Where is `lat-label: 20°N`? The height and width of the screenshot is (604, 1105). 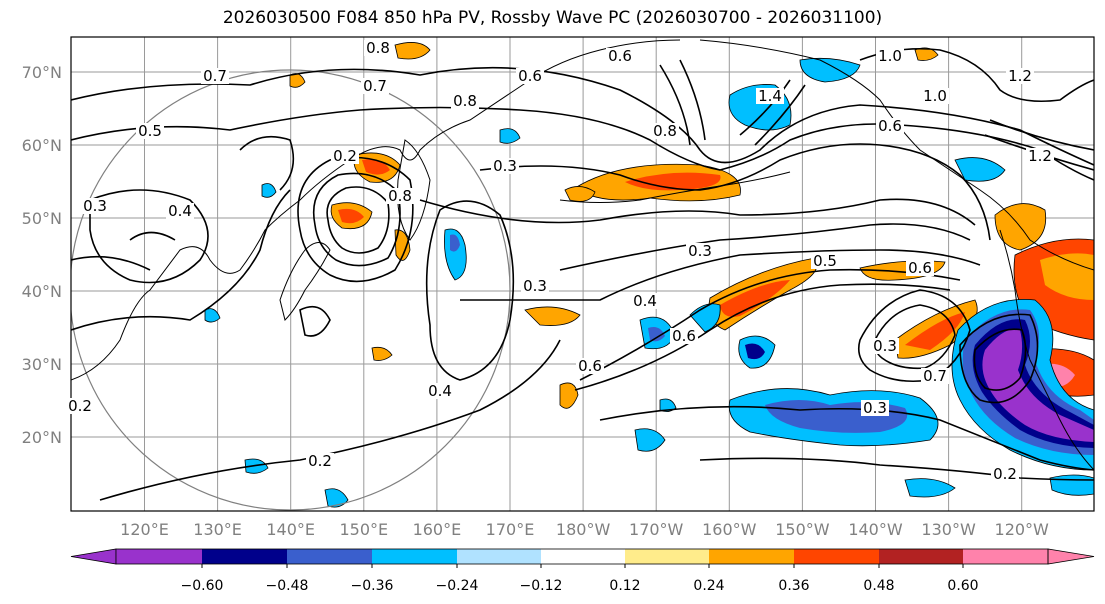 lat-label: 20°N is located at coordinates (42, 437).